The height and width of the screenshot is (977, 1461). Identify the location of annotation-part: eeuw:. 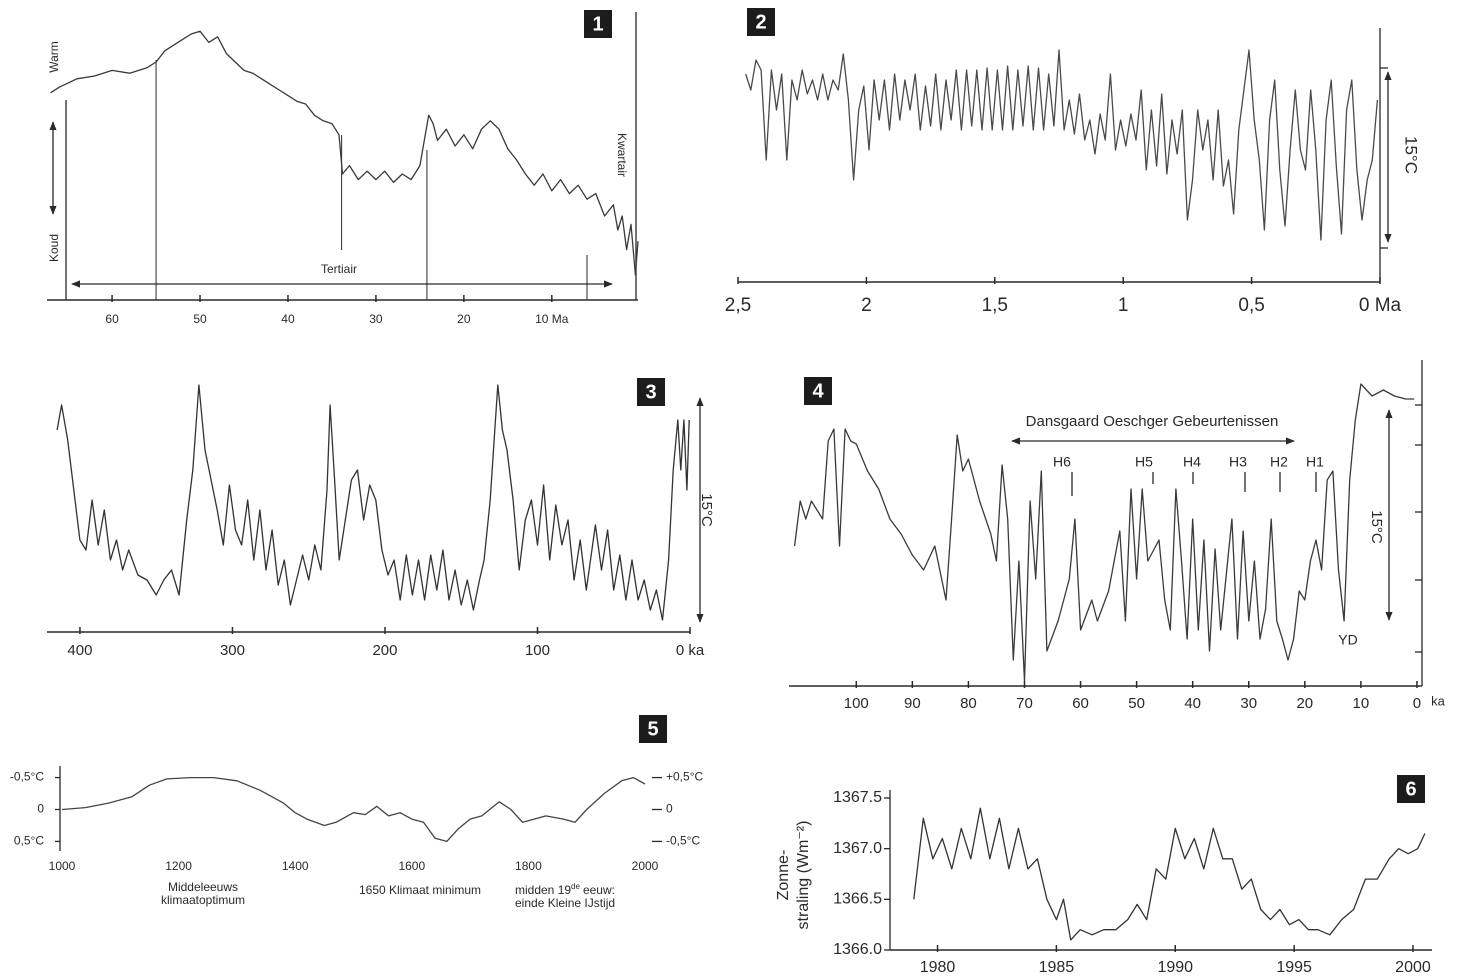
(599, 890).